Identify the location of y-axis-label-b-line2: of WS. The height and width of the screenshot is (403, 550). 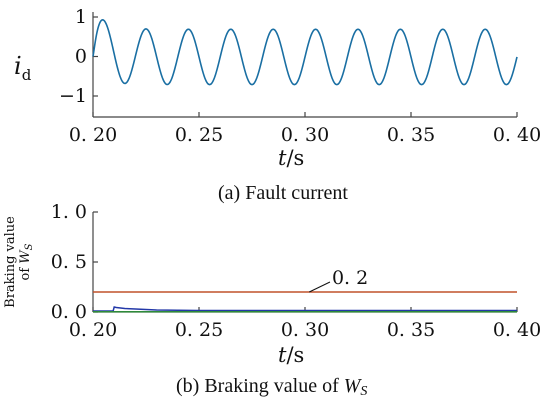
(26, 261).